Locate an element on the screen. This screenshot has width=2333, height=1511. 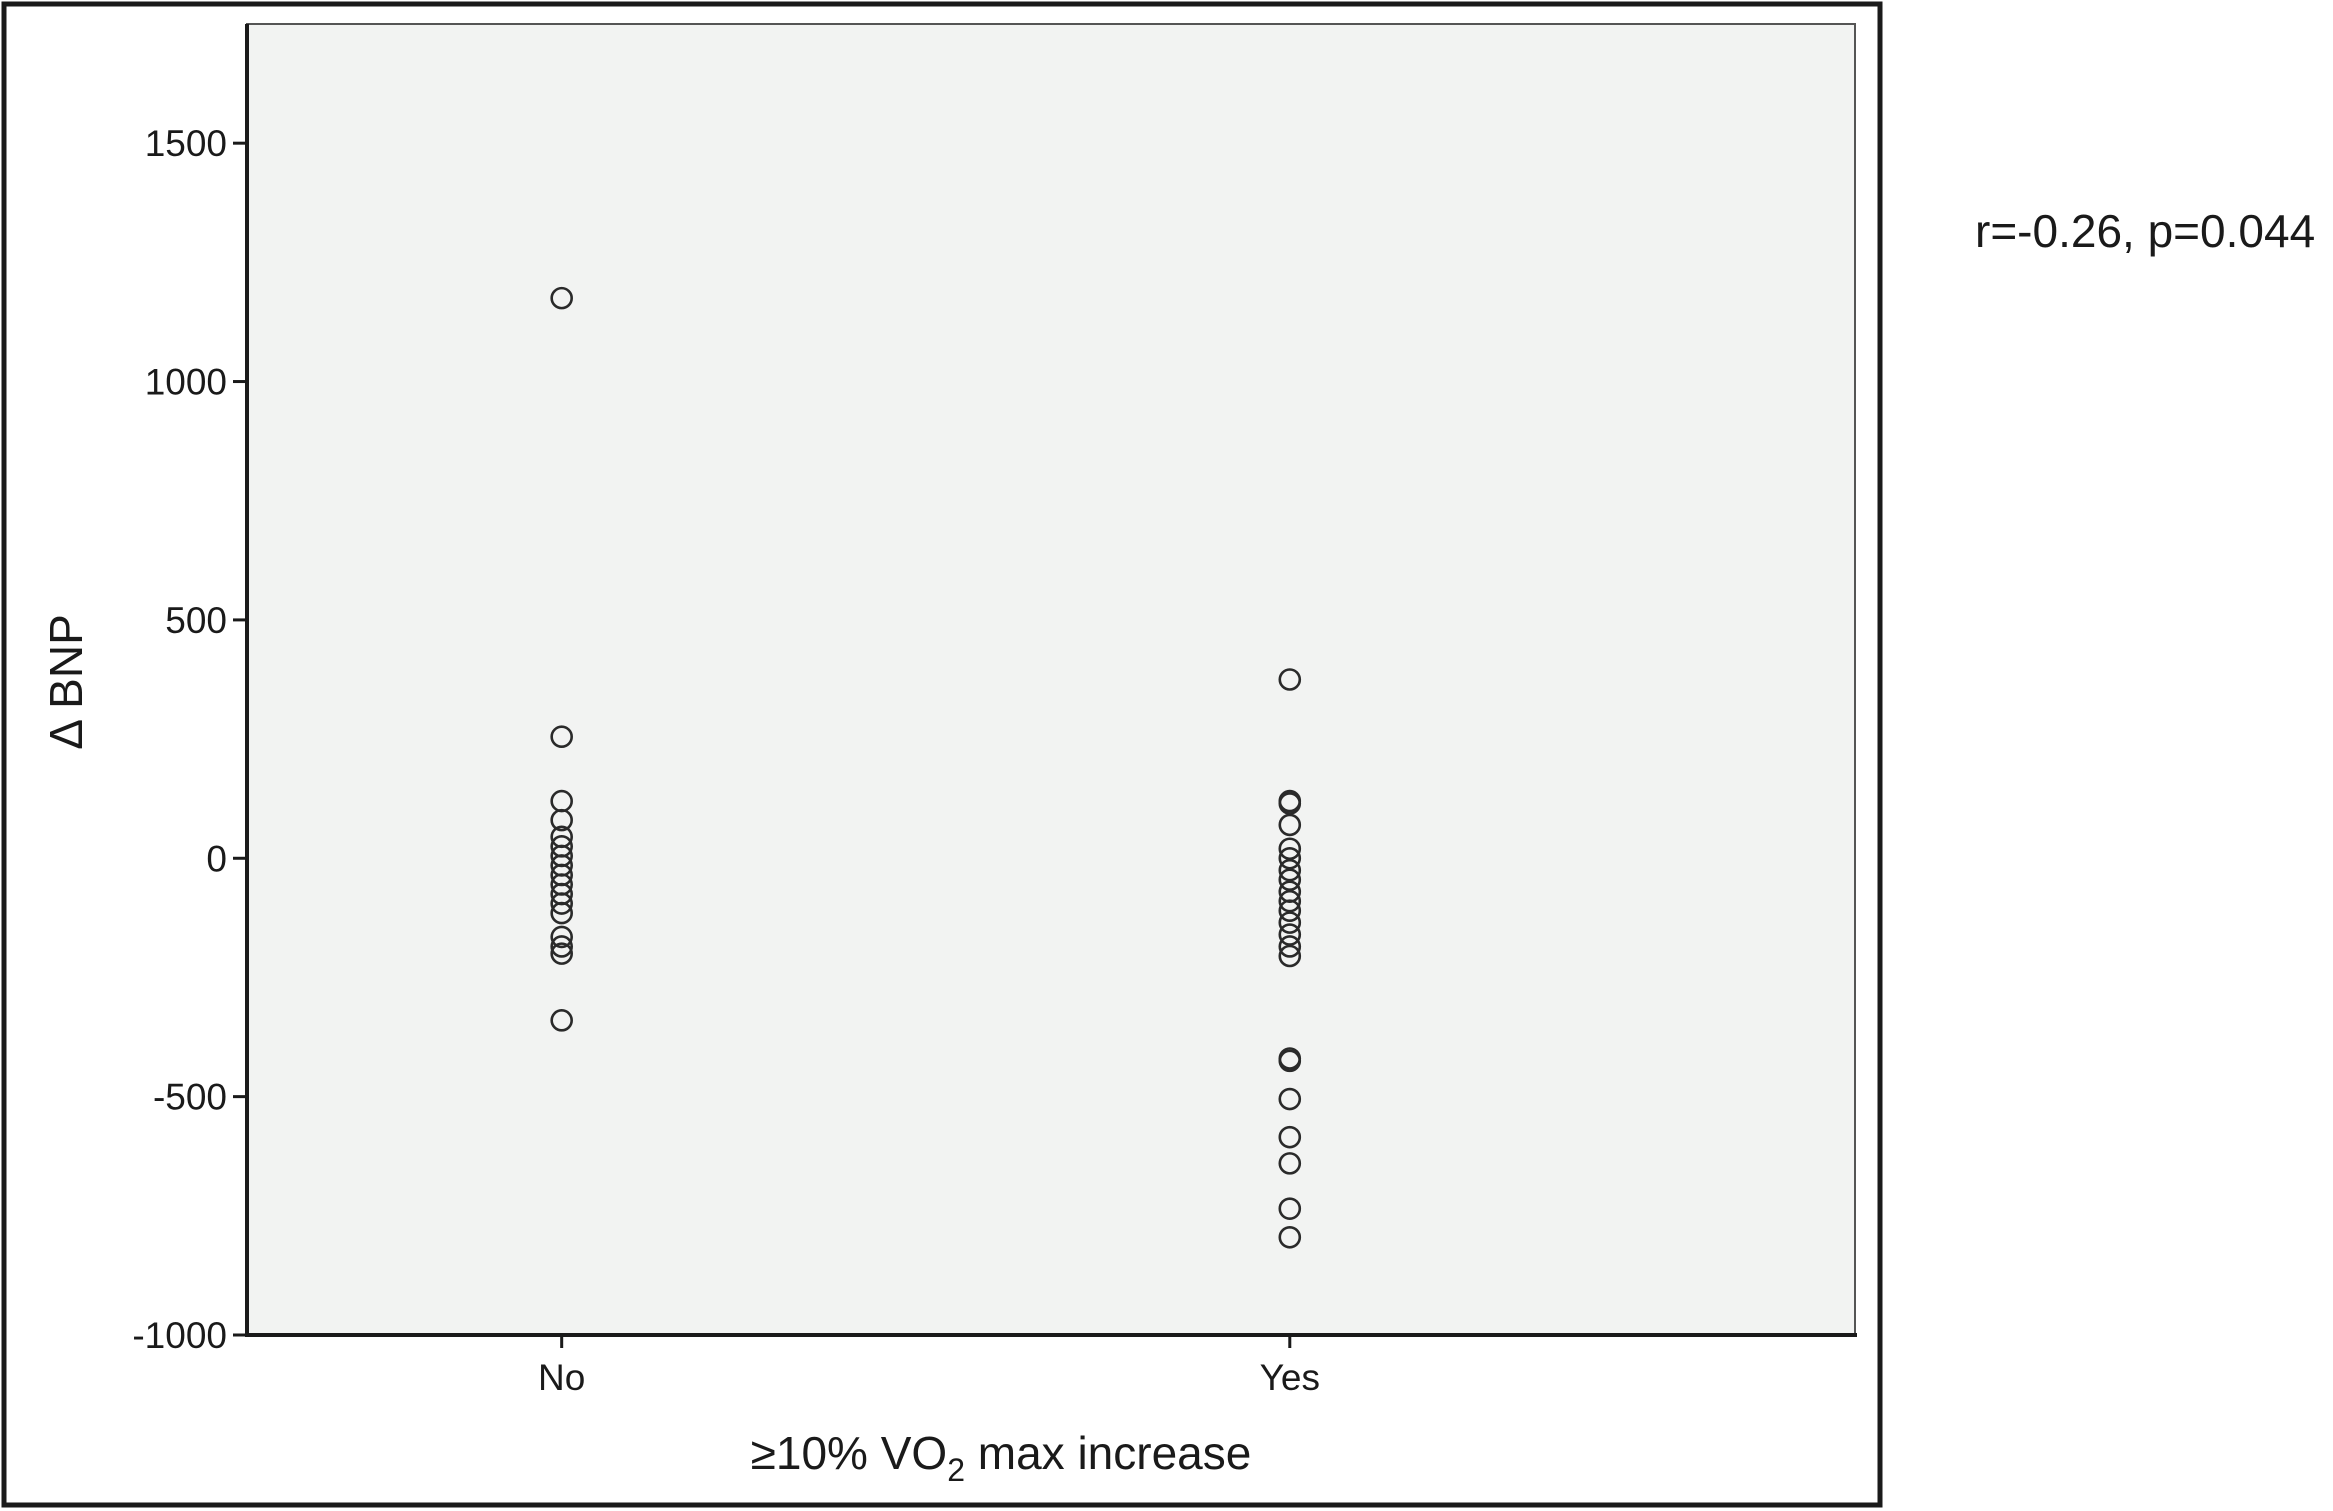
y-tick-label: 1500 is located at coordinates (186, 143).